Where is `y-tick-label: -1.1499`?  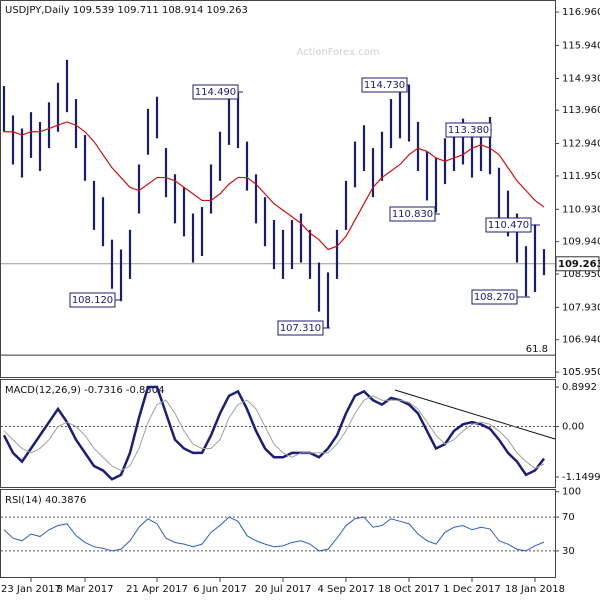
y-tick-label: -1.1499 is located at coordinates (581, 477).